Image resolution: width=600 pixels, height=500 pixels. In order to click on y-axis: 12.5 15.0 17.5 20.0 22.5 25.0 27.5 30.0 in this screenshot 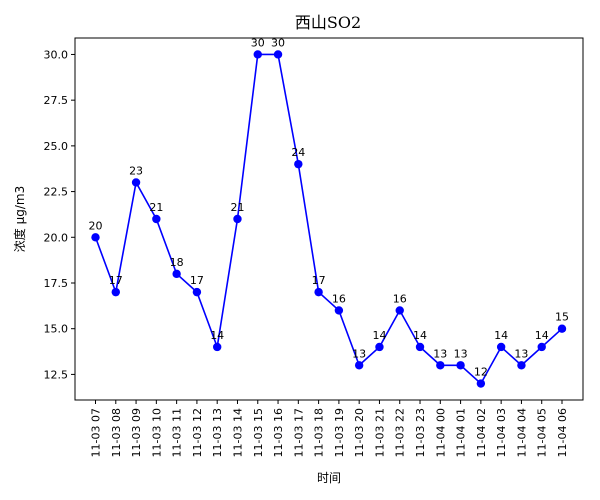, I will do `click(59, 214)`.